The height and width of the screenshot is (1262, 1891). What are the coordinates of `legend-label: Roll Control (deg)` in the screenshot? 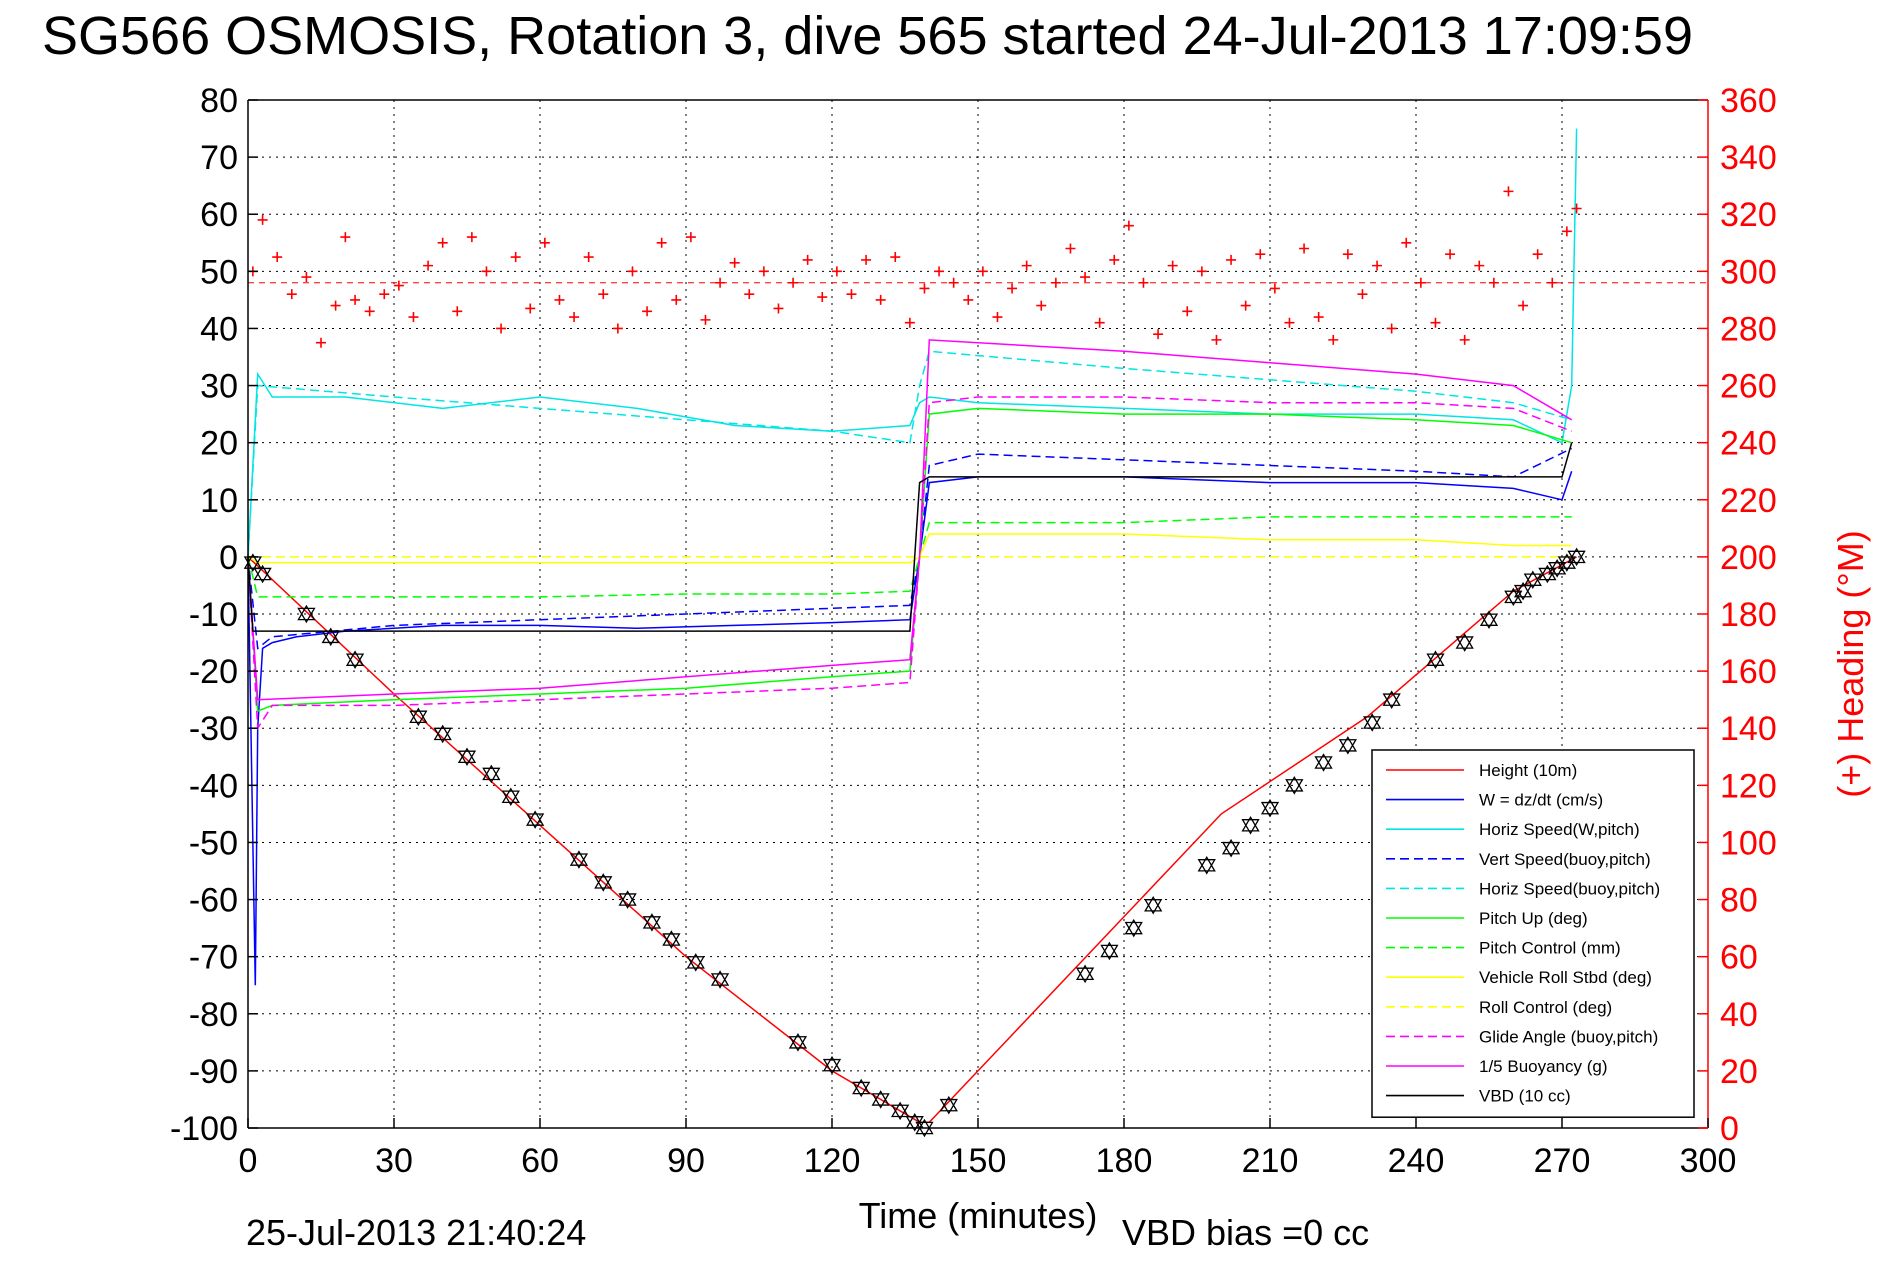 It's located at (1545, 1007).